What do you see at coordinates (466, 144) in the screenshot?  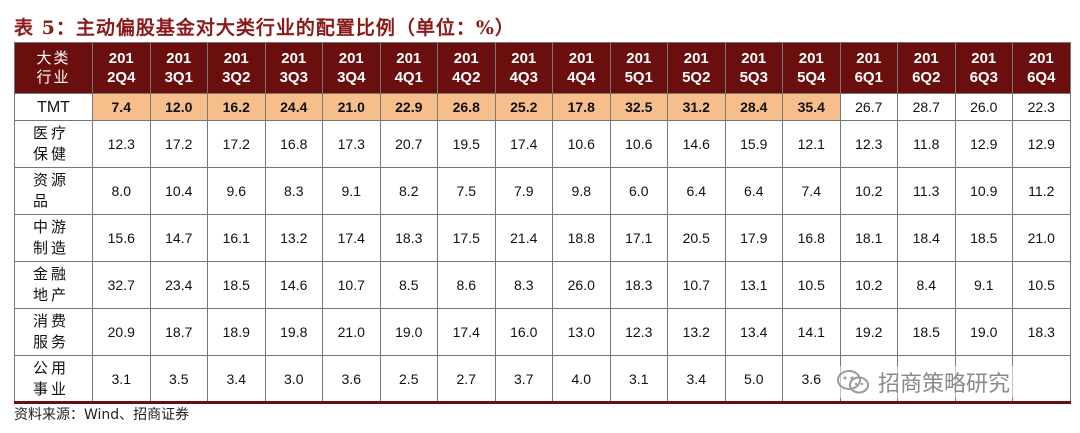 I see `table-cell: 19.5` at bounding box center [466, 144].